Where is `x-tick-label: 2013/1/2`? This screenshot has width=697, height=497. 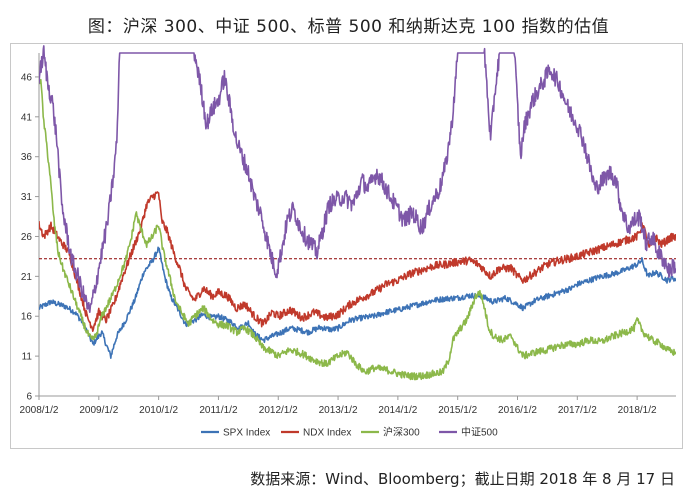
x-tick-label: 2013/1/2 is located at coordinates (338, 410).